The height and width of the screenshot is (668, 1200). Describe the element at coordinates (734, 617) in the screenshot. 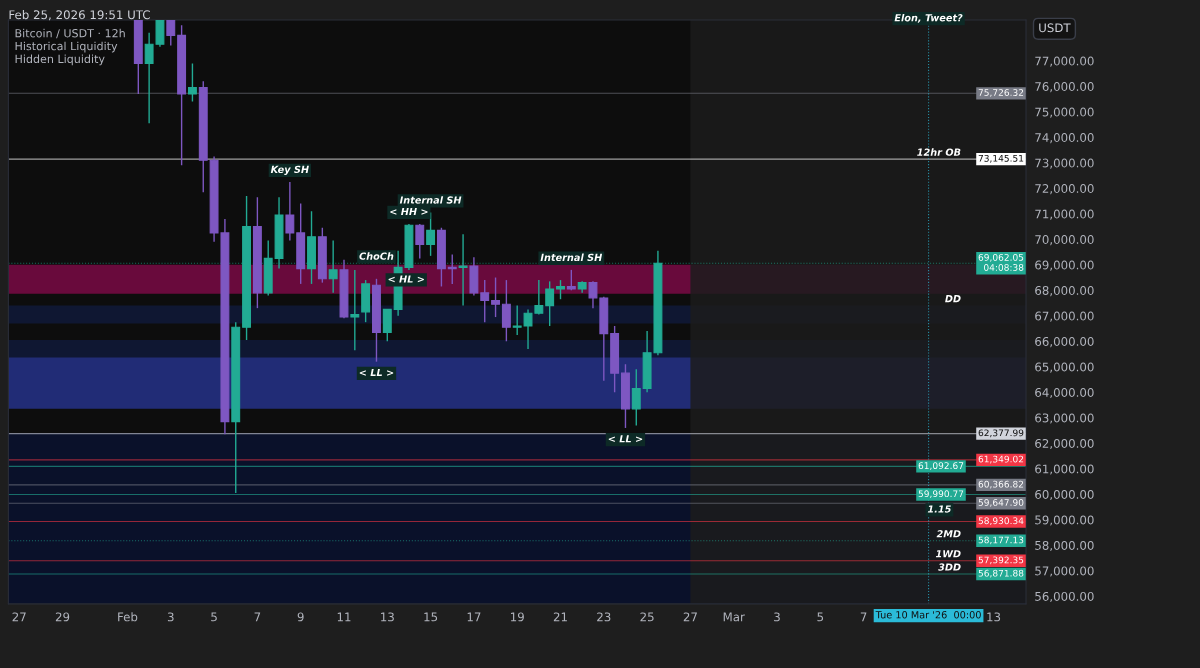

I see `x-tick-label: Mar` at that location.